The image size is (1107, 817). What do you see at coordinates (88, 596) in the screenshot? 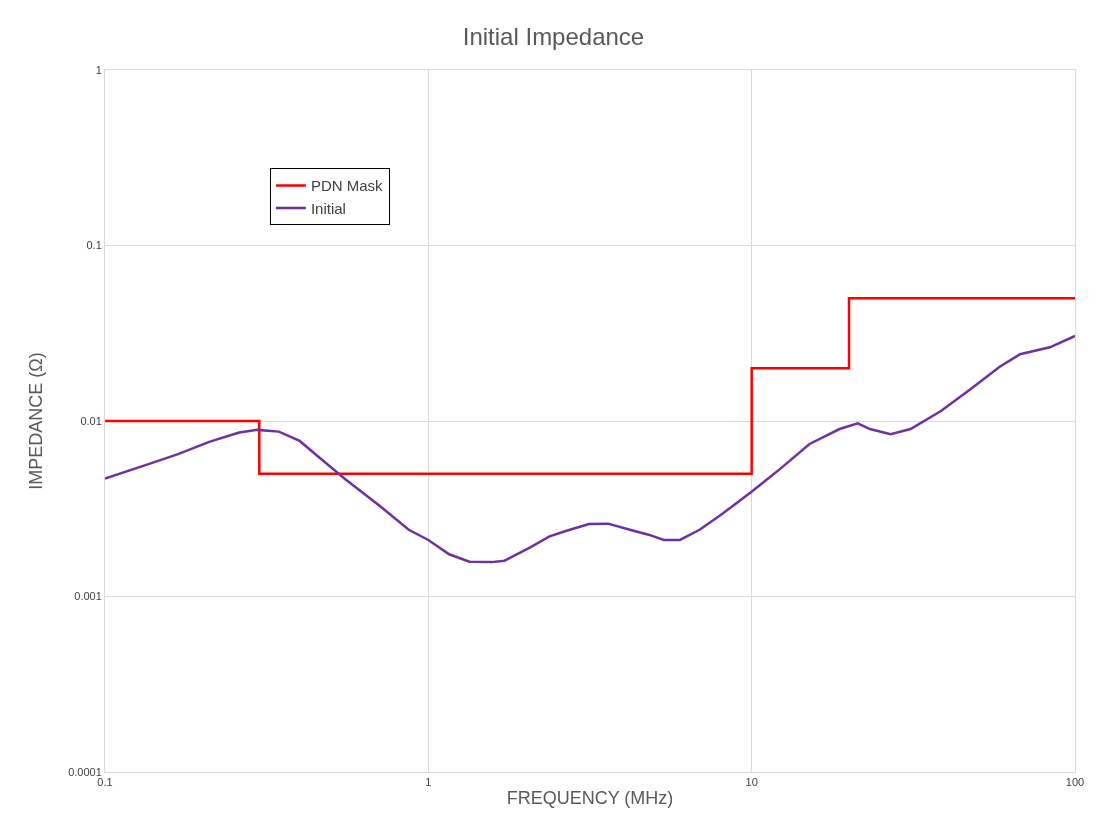
I see `y-tick-label: 0.001` at bounding box center [88, 596].